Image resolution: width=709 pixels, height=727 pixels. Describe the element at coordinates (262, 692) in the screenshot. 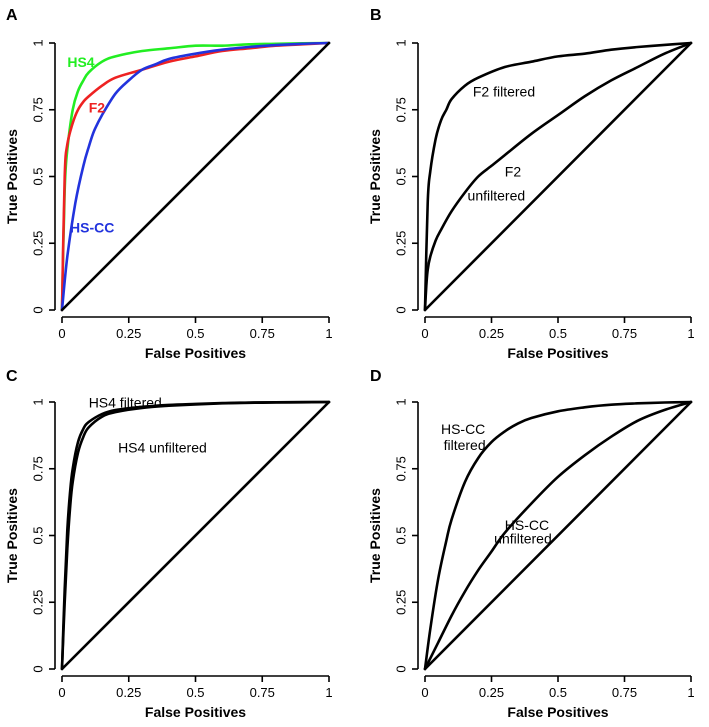

I see `panel-c-x-tick-label: 0.75` at that location.